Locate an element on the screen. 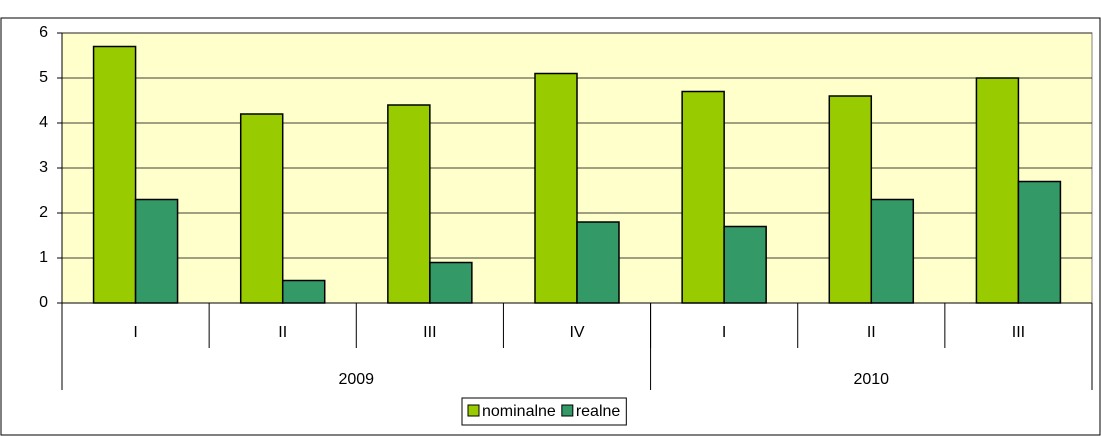 Image resolution: width=1101 pixels, height=436 pixels. legend-label: nominalne is located at coordinates (519, 411).